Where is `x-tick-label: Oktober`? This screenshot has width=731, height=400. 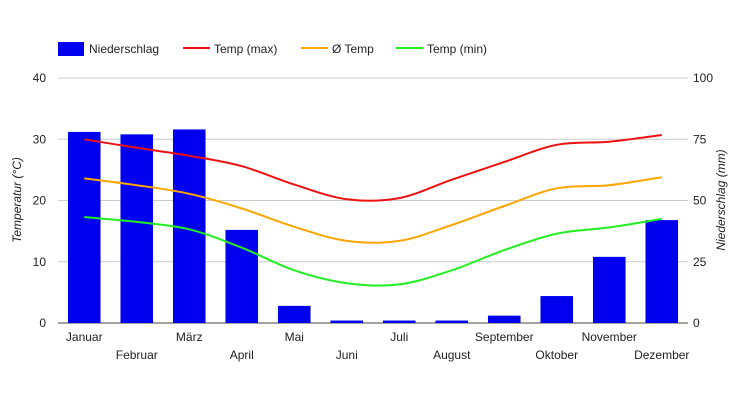 x-tick-label: Oktober is located at coordinates (556, 355).